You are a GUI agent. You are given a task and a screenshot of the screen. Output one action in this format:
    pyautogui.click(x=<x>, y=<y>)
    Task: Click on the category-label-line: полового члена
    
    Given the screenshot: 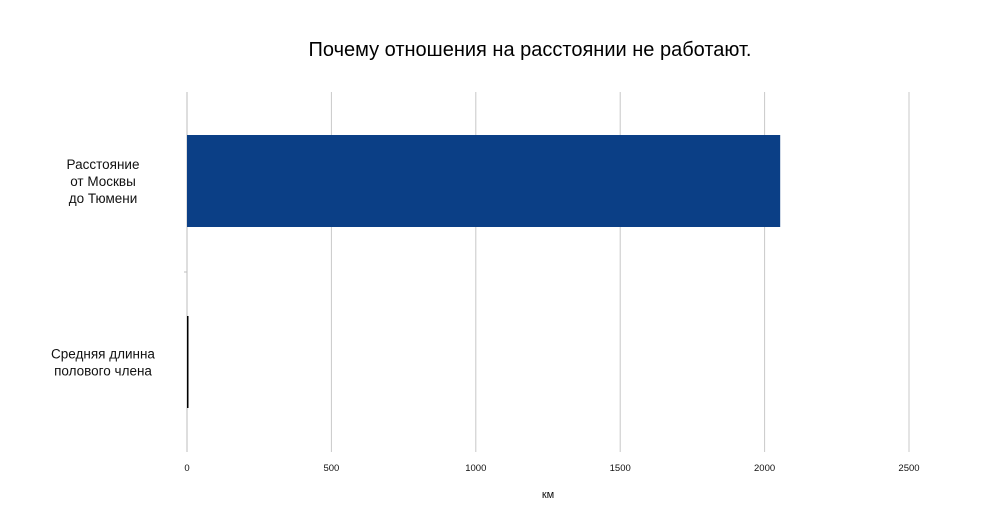 What is the action you would take?
    pyautogui.click(x=103, y=371)
    